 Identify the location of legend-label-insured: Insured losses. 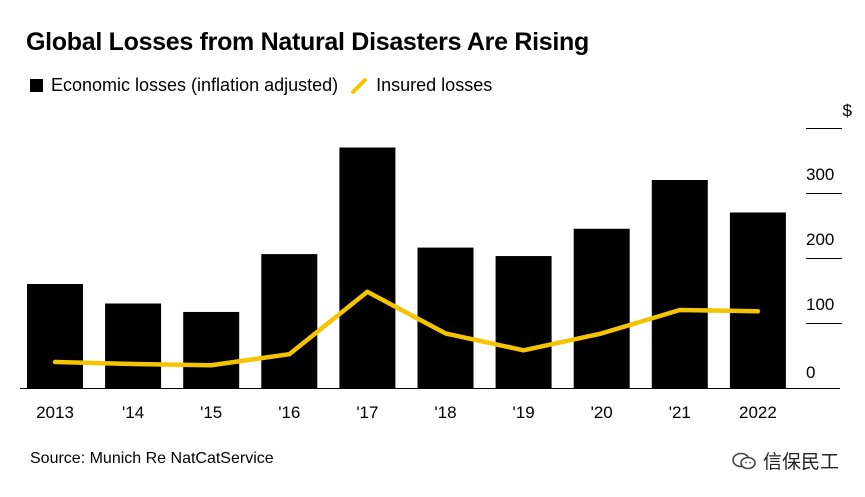
(434, 85).